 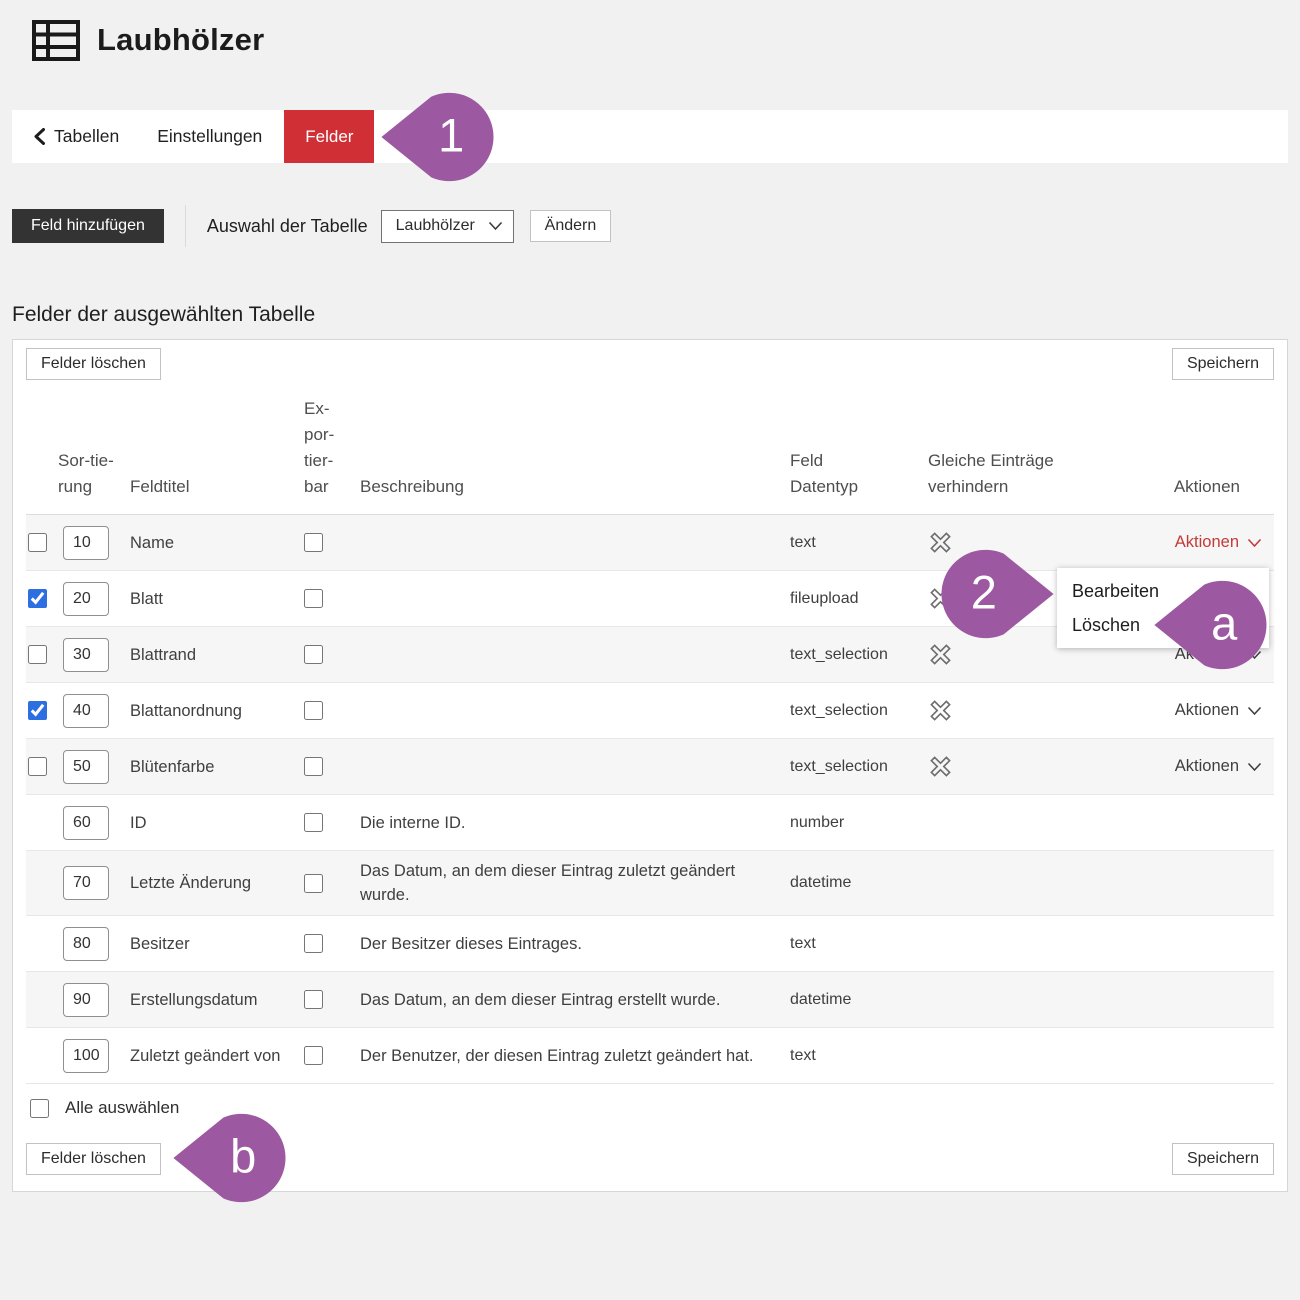 I want to click on column-header-description: Beschreibung, so click(x=412, y=486).